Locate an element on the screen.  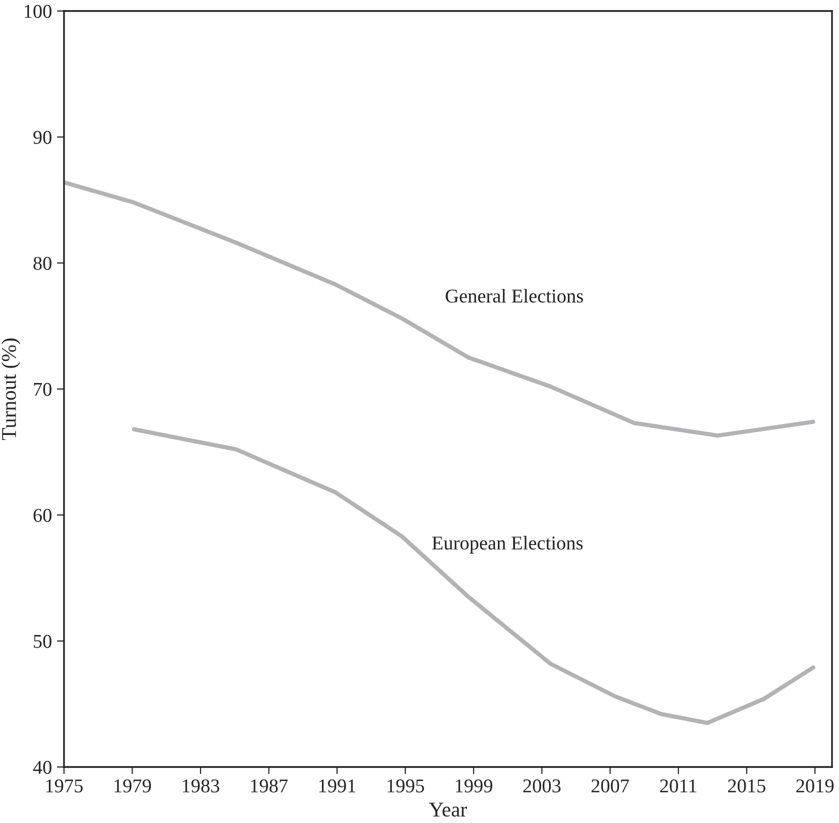
series-label: General Elections is located at coordinates (514, 295).